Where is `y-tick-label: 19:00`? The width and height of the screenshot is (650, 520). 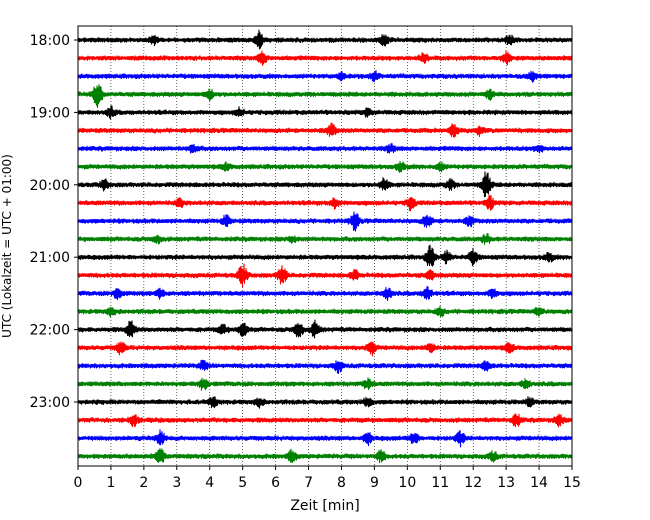
y-tick-label: 19:00 is located at coordinates (50, 113).